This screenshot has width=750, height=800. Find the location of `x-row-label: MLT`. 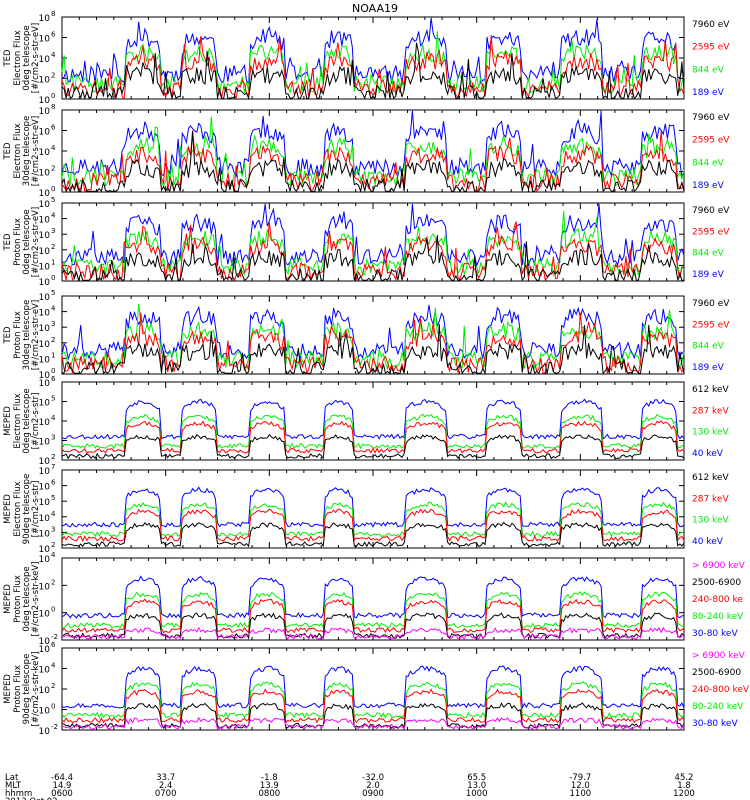

x-row-label: MLT is located at coordinates (13, 786).